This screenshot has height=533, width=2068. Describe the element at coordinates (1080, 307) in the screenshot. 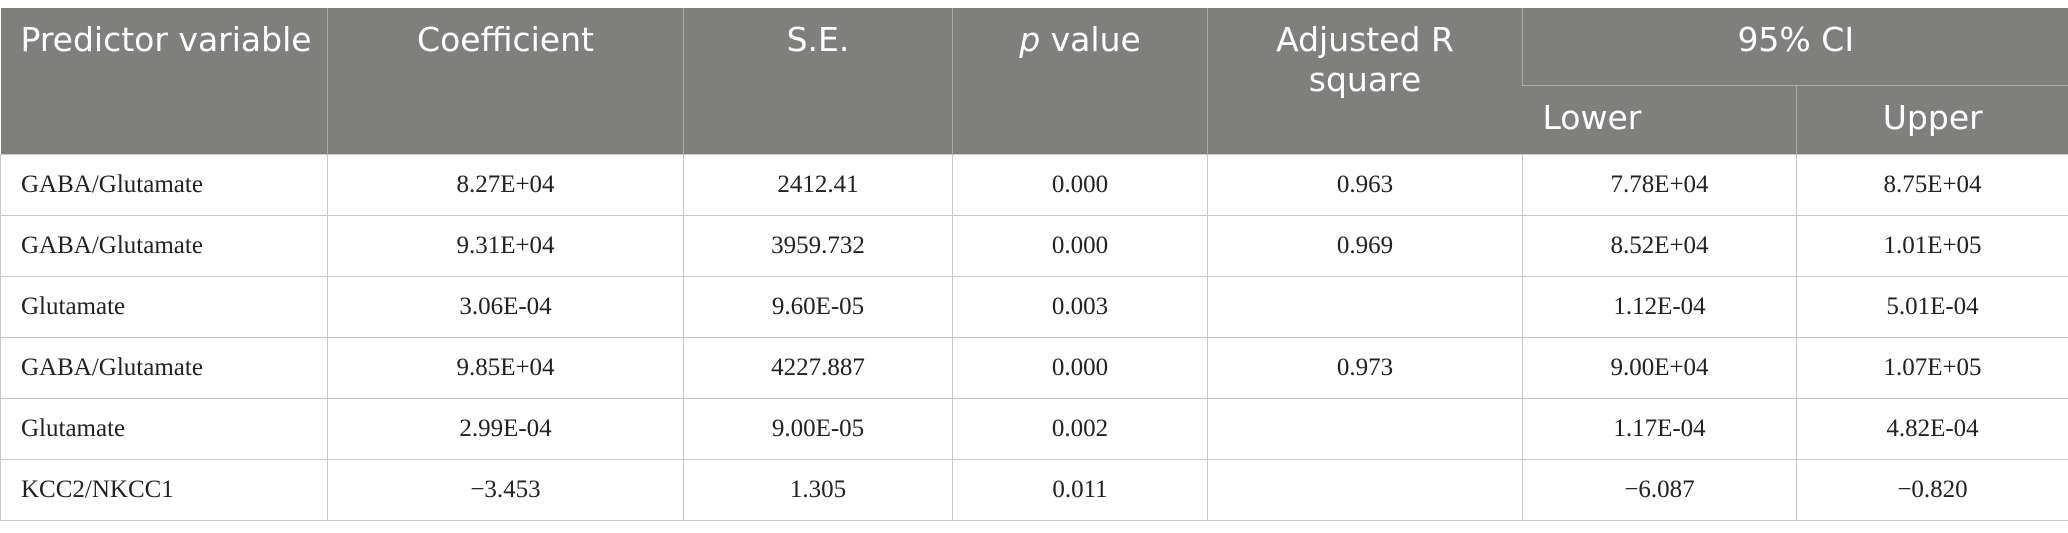

I see `table-cell: 0.003` at that location.